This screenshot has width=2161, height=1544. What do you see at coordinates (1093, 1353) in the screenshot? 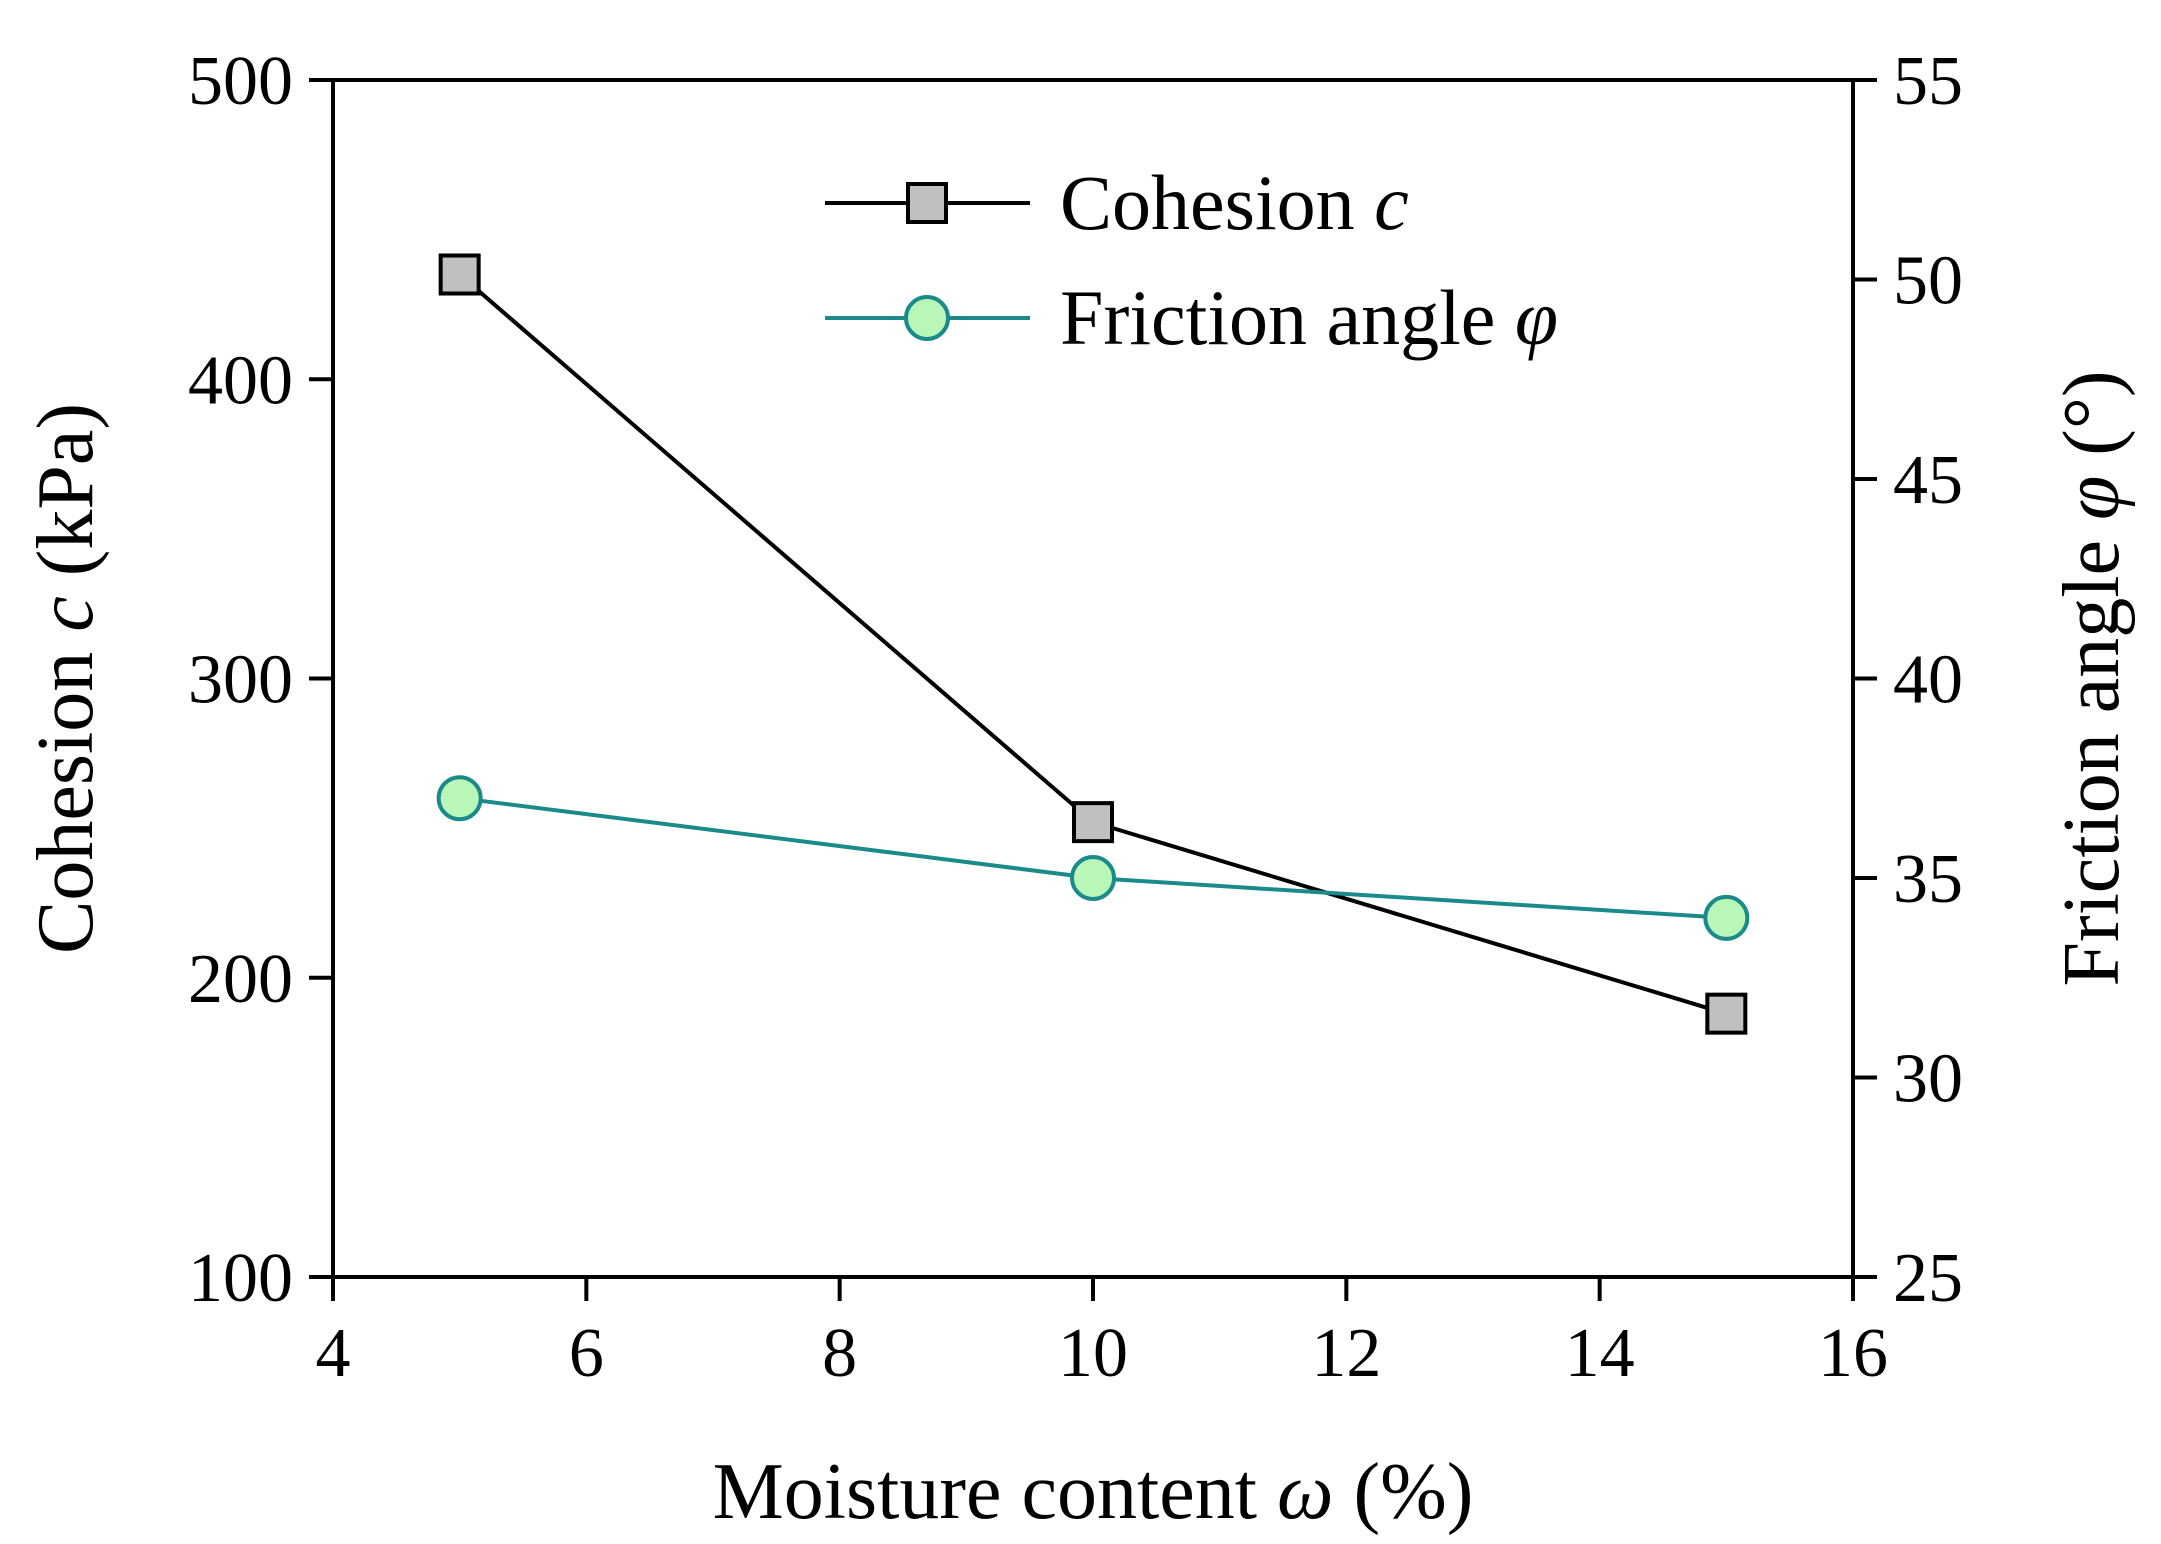
I see `x-tick-label: 10` at bounding box center [1093, 1353].